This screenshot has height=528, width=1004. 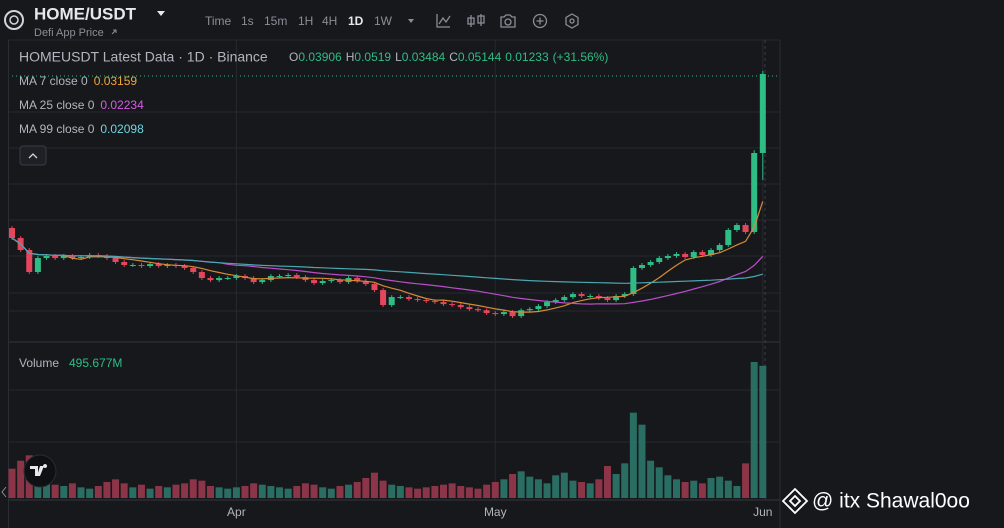 I want to click on collapse-legend-button, so click(x=33, y=155).